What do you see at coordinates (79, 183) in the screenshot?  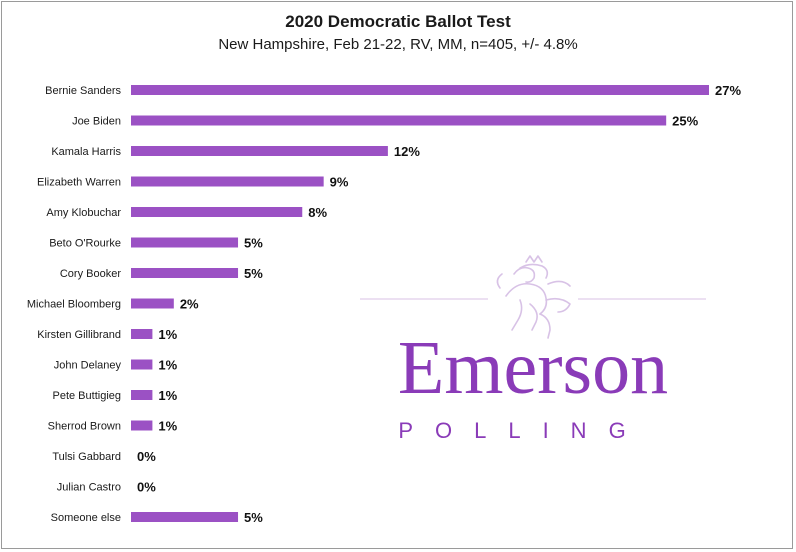 I see `category-label: Elizabeth Warren` at bounding box center [79, 183].